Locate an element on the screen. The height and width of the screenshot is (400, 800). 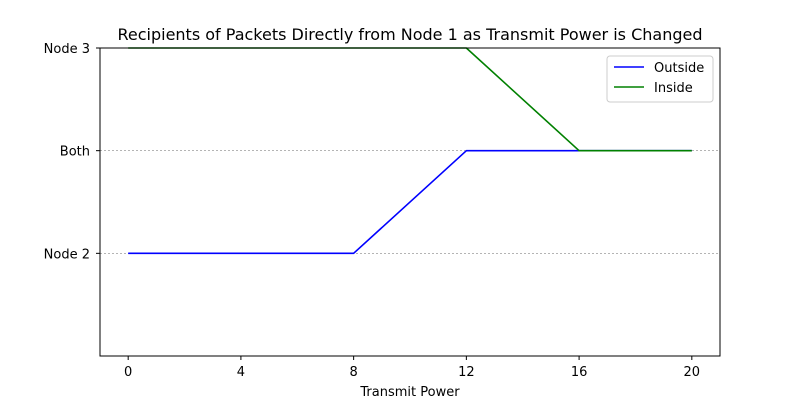
x-tick-label: 4 is located at coordinates (241, 372).